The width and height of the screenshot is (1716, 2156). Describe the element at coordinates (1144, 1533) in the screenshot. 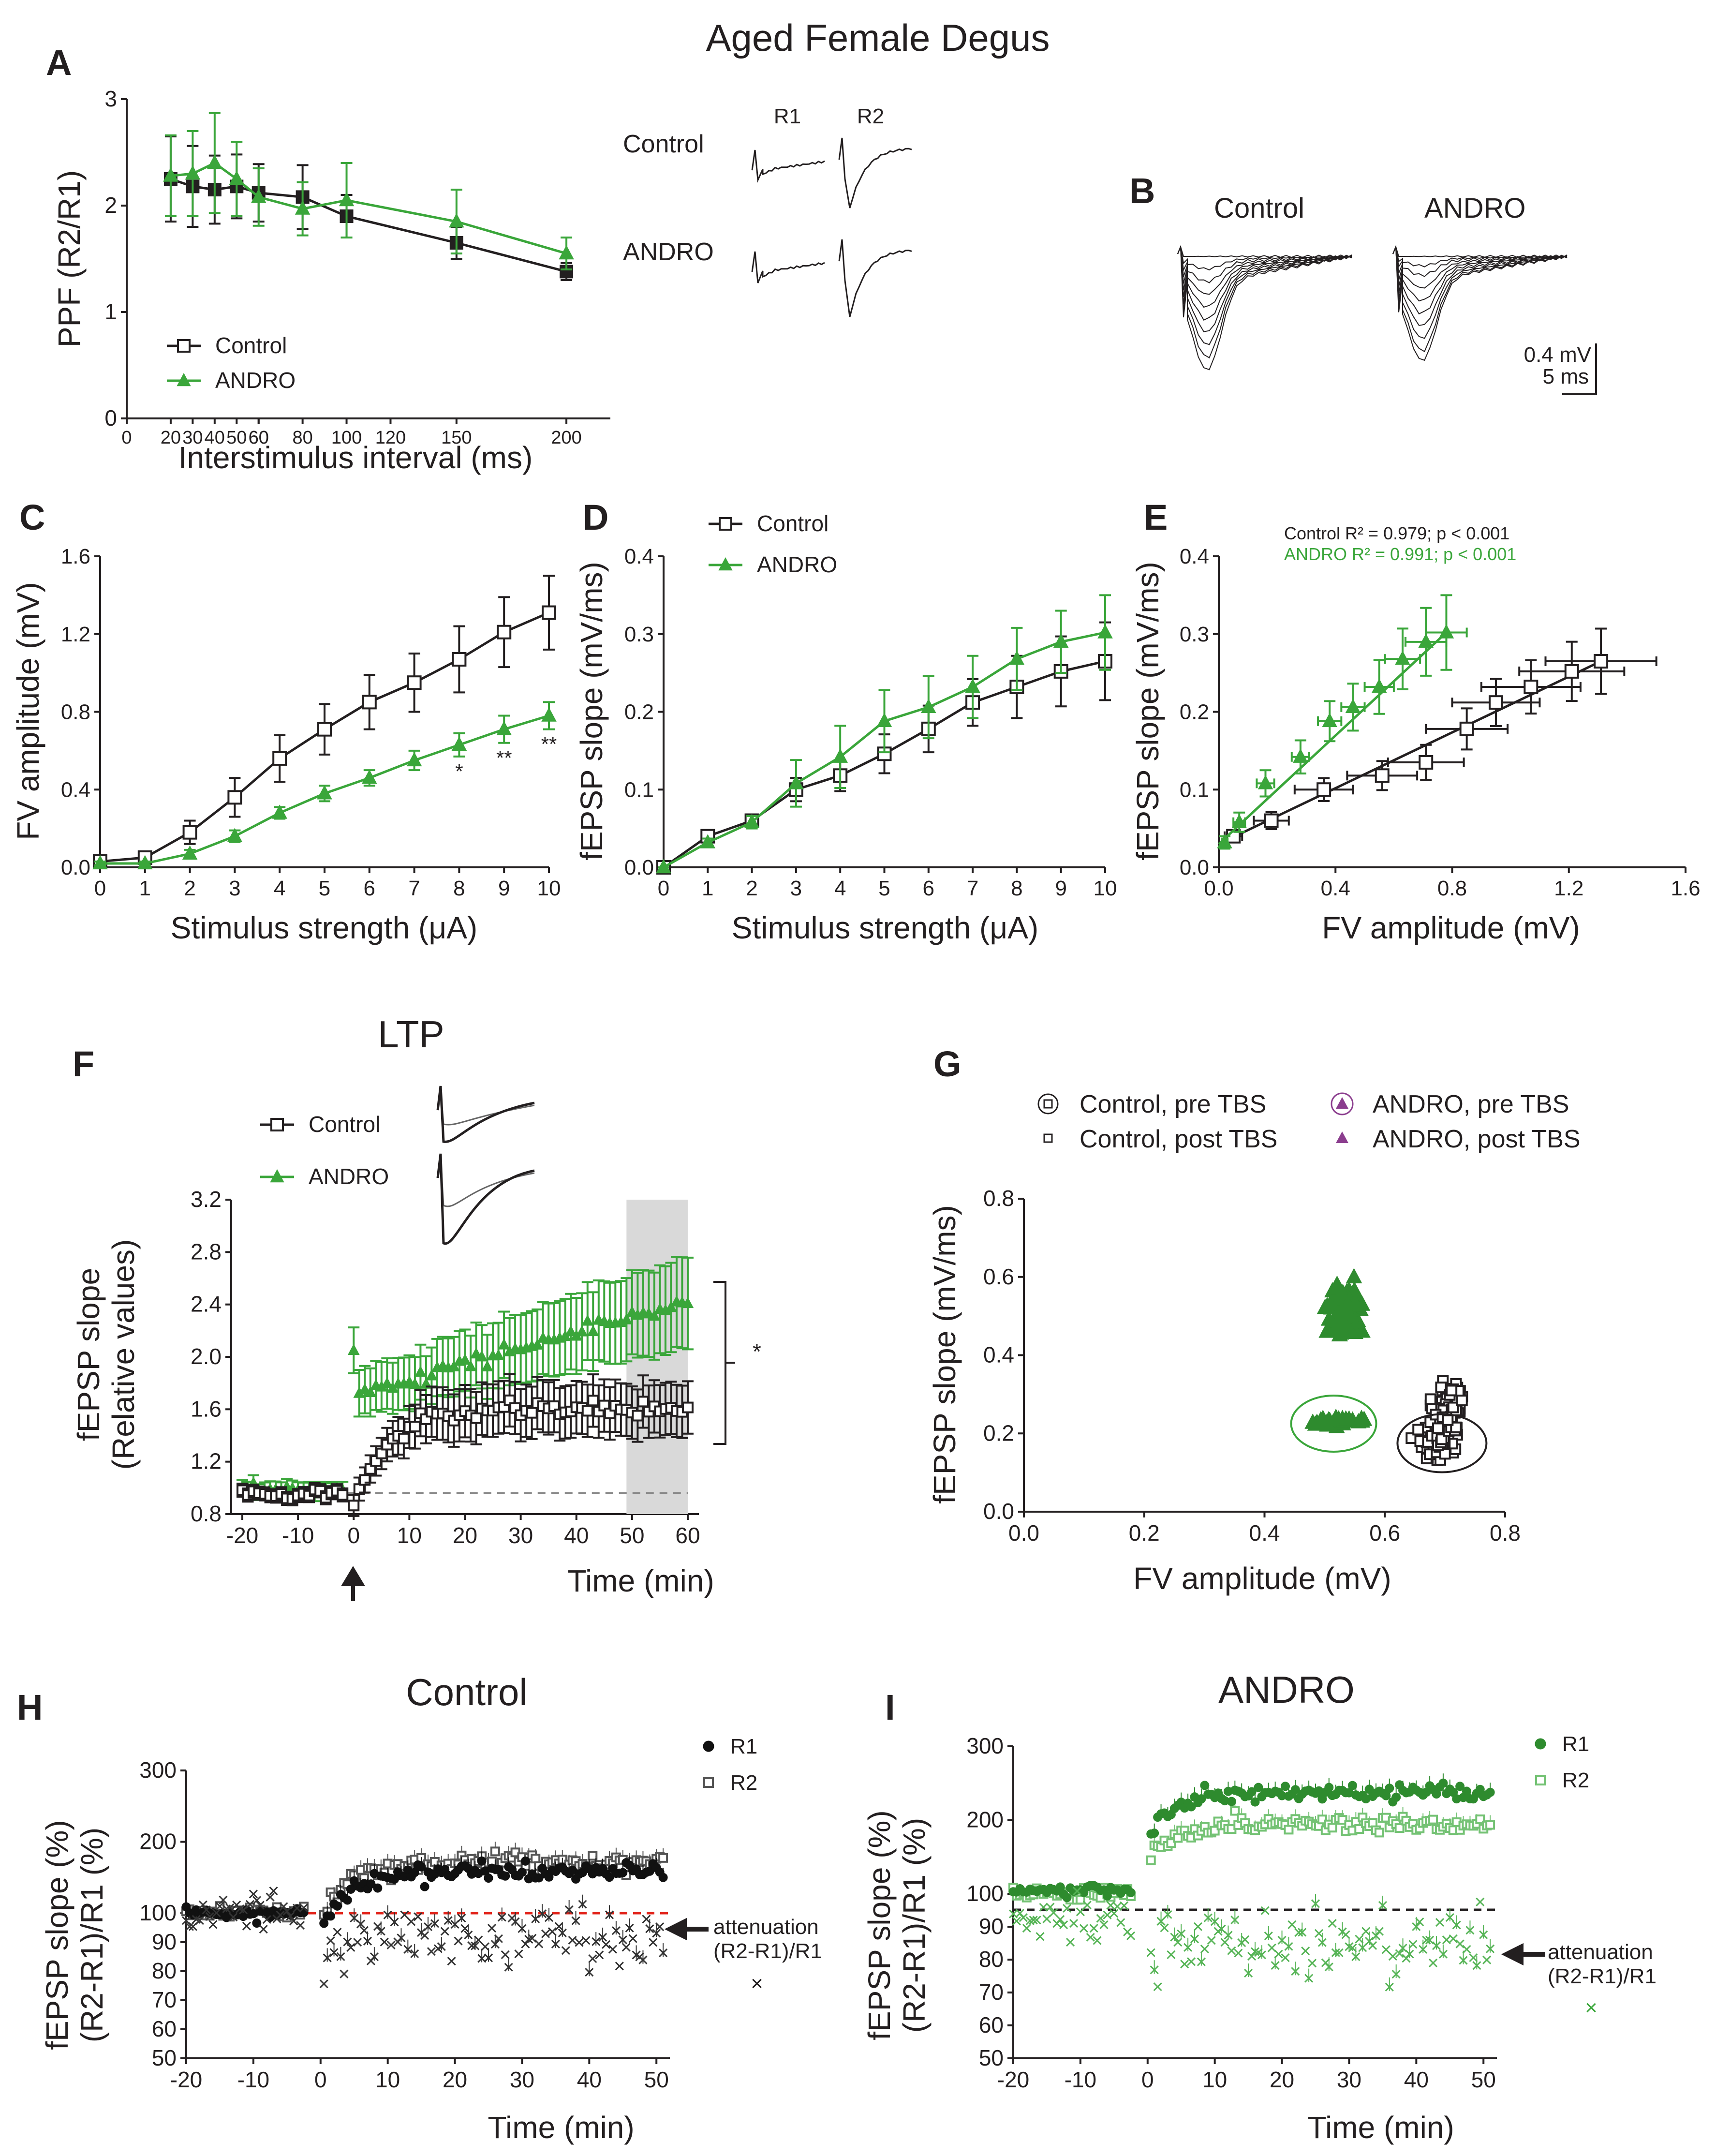

I see `x-tick-label: 0.2` at that location.